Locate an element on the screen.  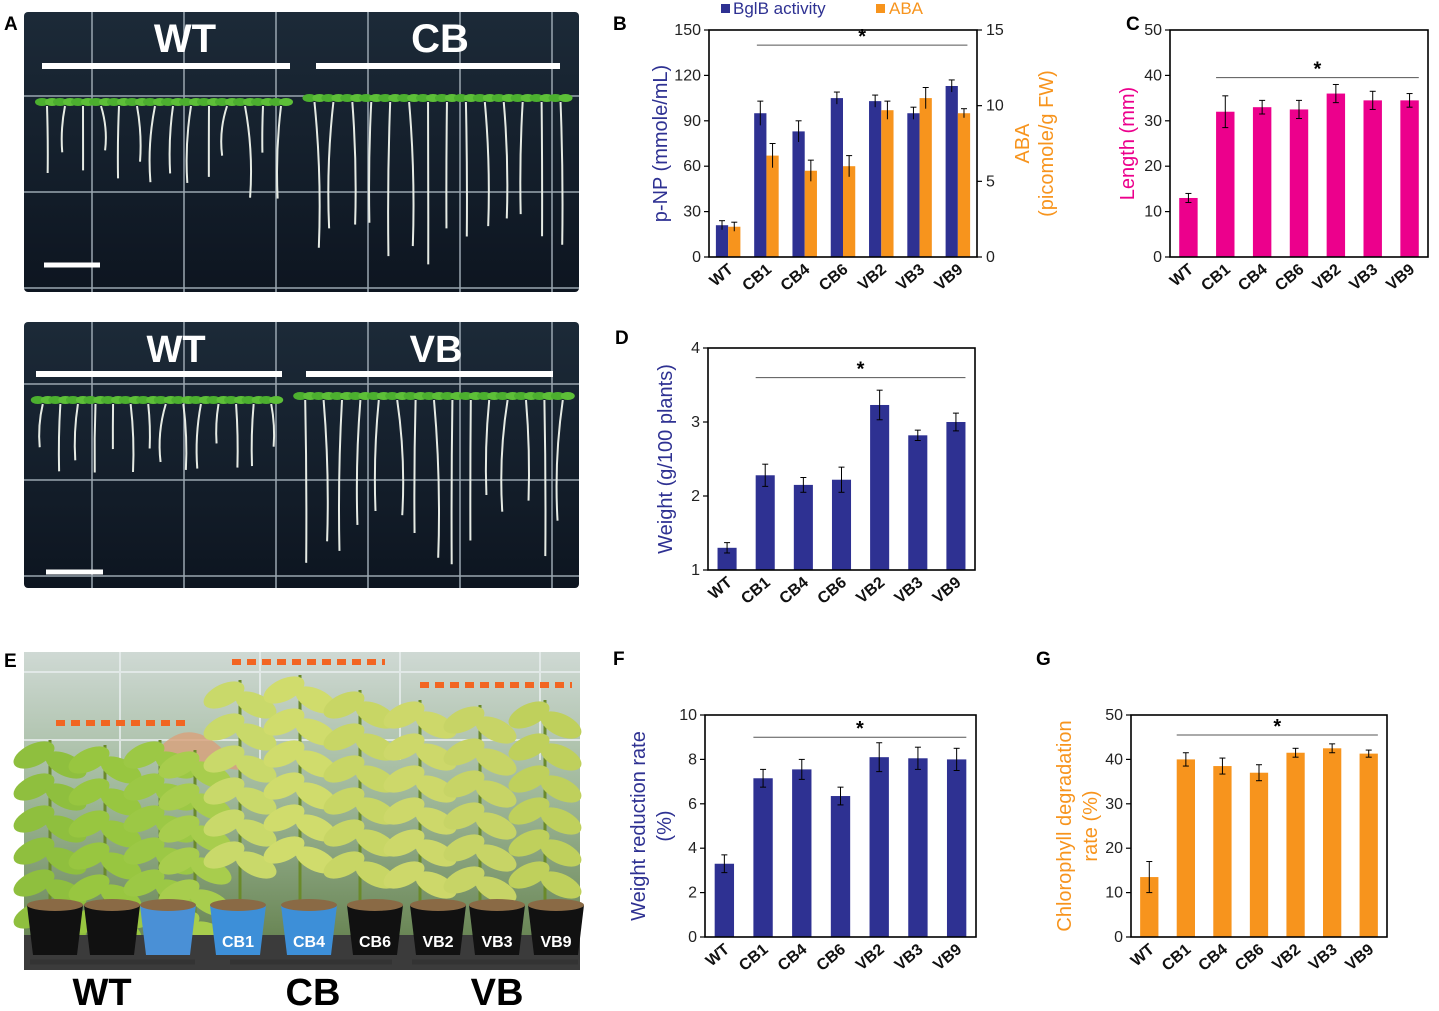
pot-label: CB6 is located at coordinates (375, 942).